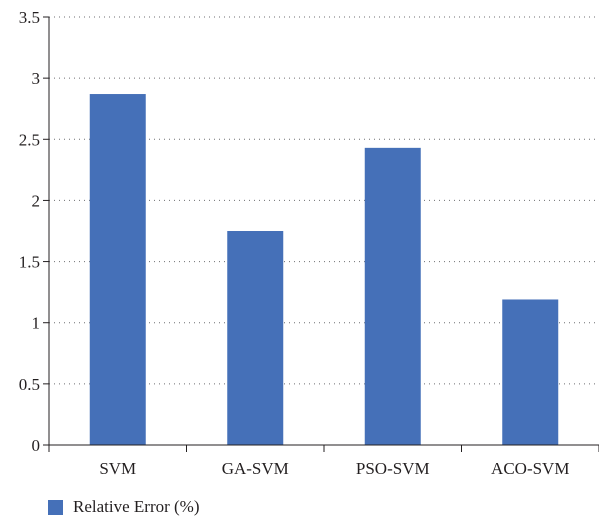 Image resolution: width=599 pixels, height=525 pixels. I want to click on y-tick-label: 0.5, so click(29, 384).